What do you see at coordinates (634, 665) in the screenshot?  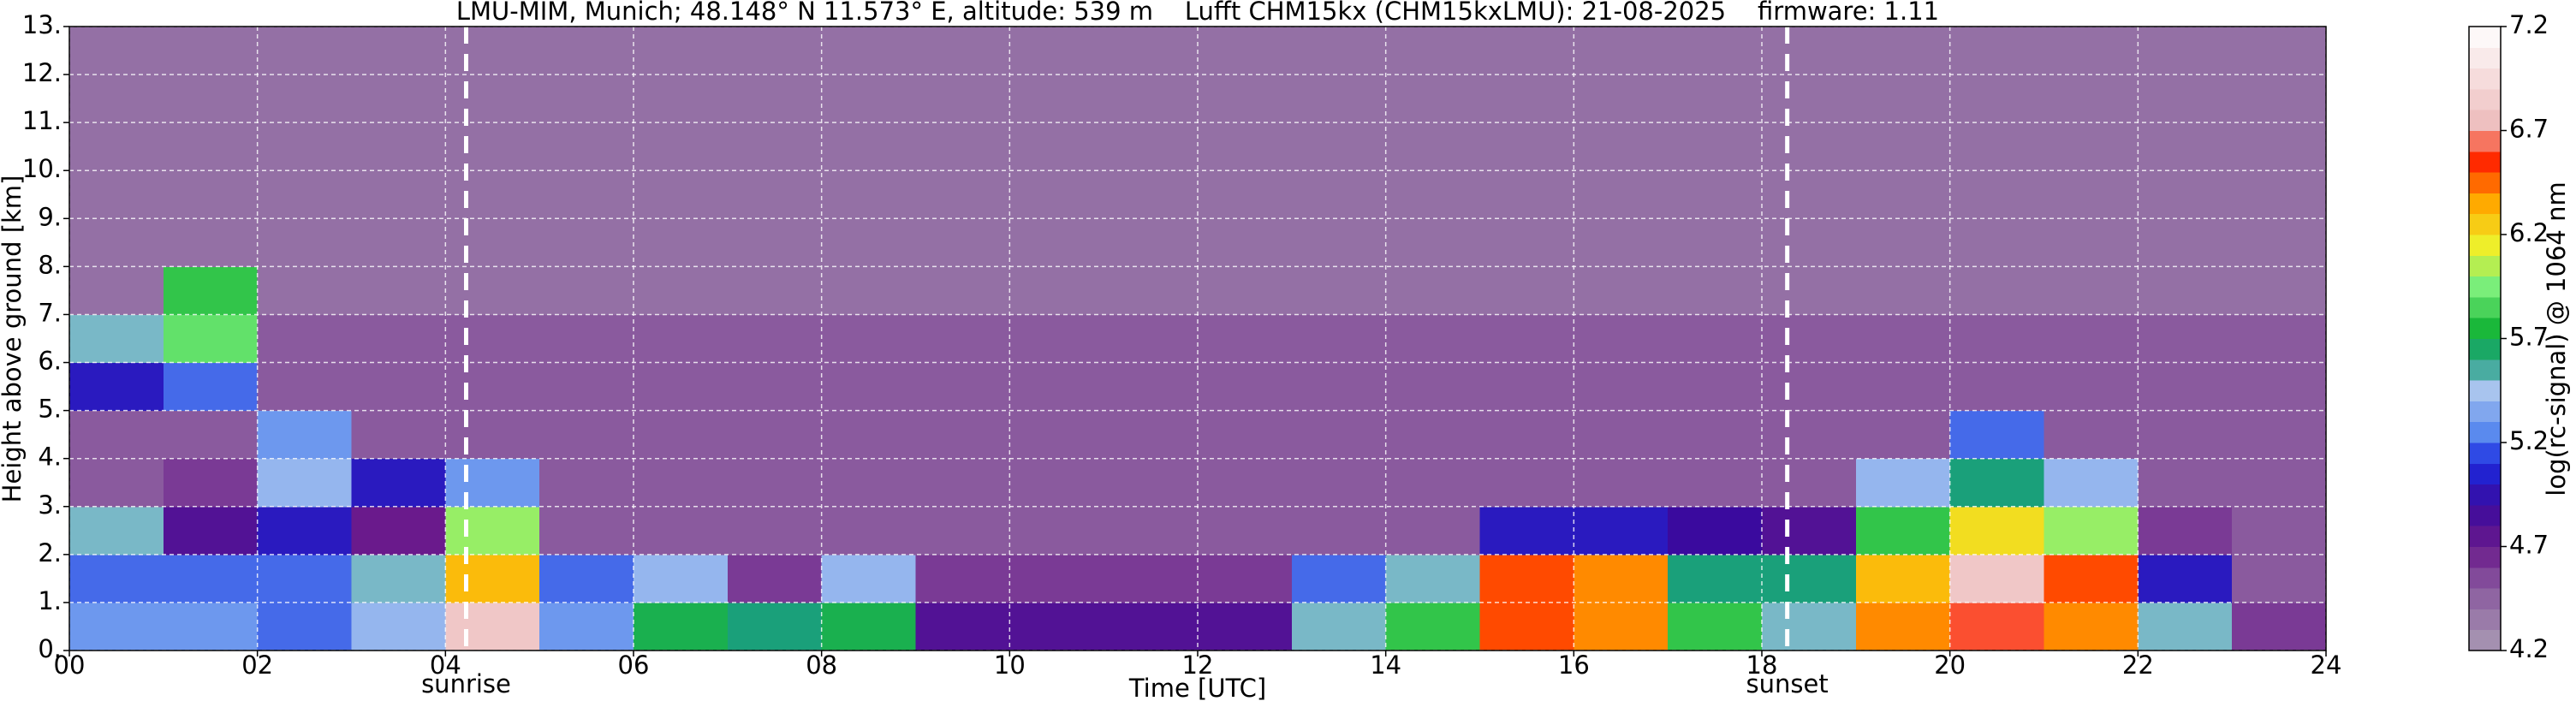 I see `x-tick-label: 06` at bounding box center [634, 665].